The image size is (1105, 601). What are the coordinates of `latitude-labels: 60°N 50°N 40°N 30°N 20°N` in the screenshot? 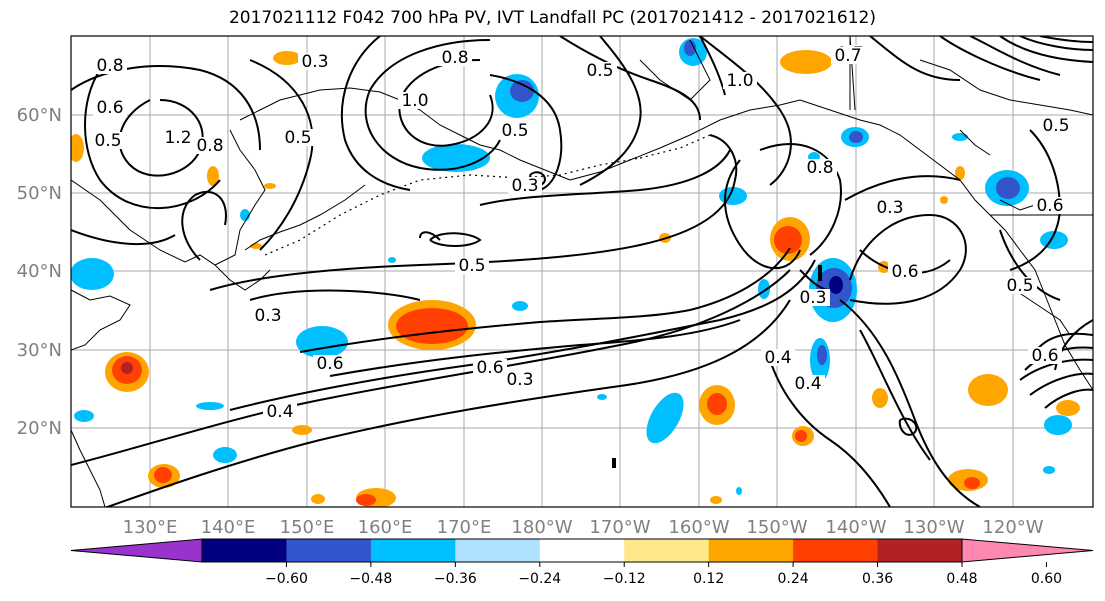 It's located at (39, 272).